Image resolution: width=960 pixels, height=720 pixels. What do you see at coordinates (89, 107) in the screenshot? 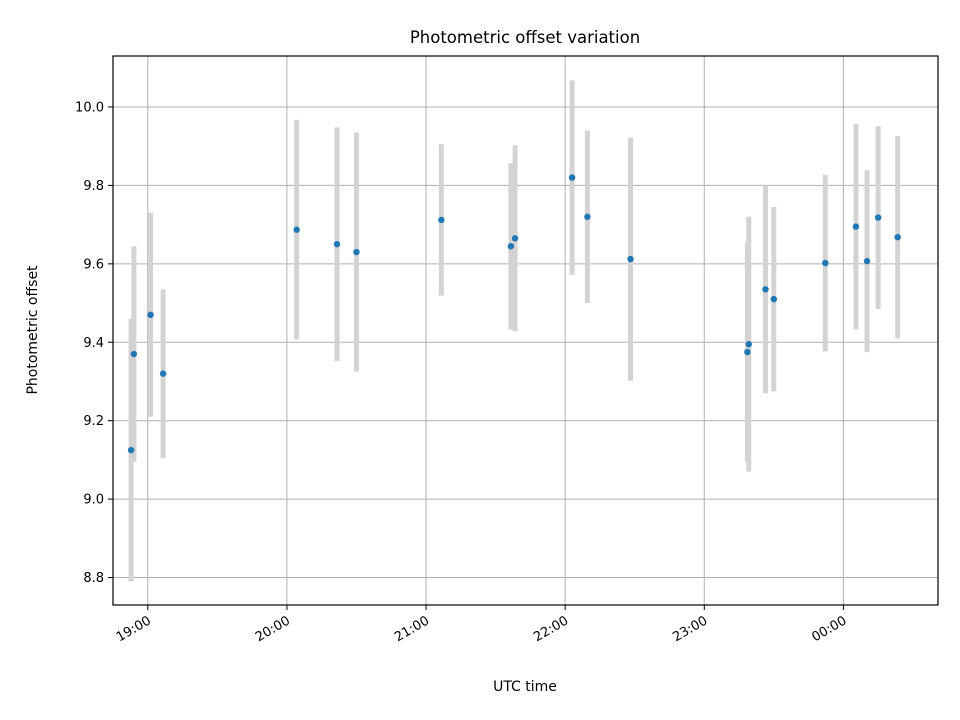
I see `y-tick-label: 10.0` at bounding box center [89, 107].